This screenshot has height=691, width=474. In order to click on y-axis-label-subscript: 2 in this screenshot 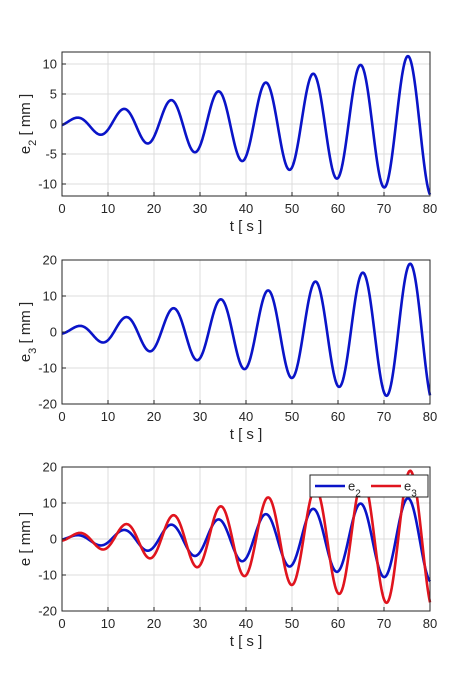, I will do `click(33, 143)`.